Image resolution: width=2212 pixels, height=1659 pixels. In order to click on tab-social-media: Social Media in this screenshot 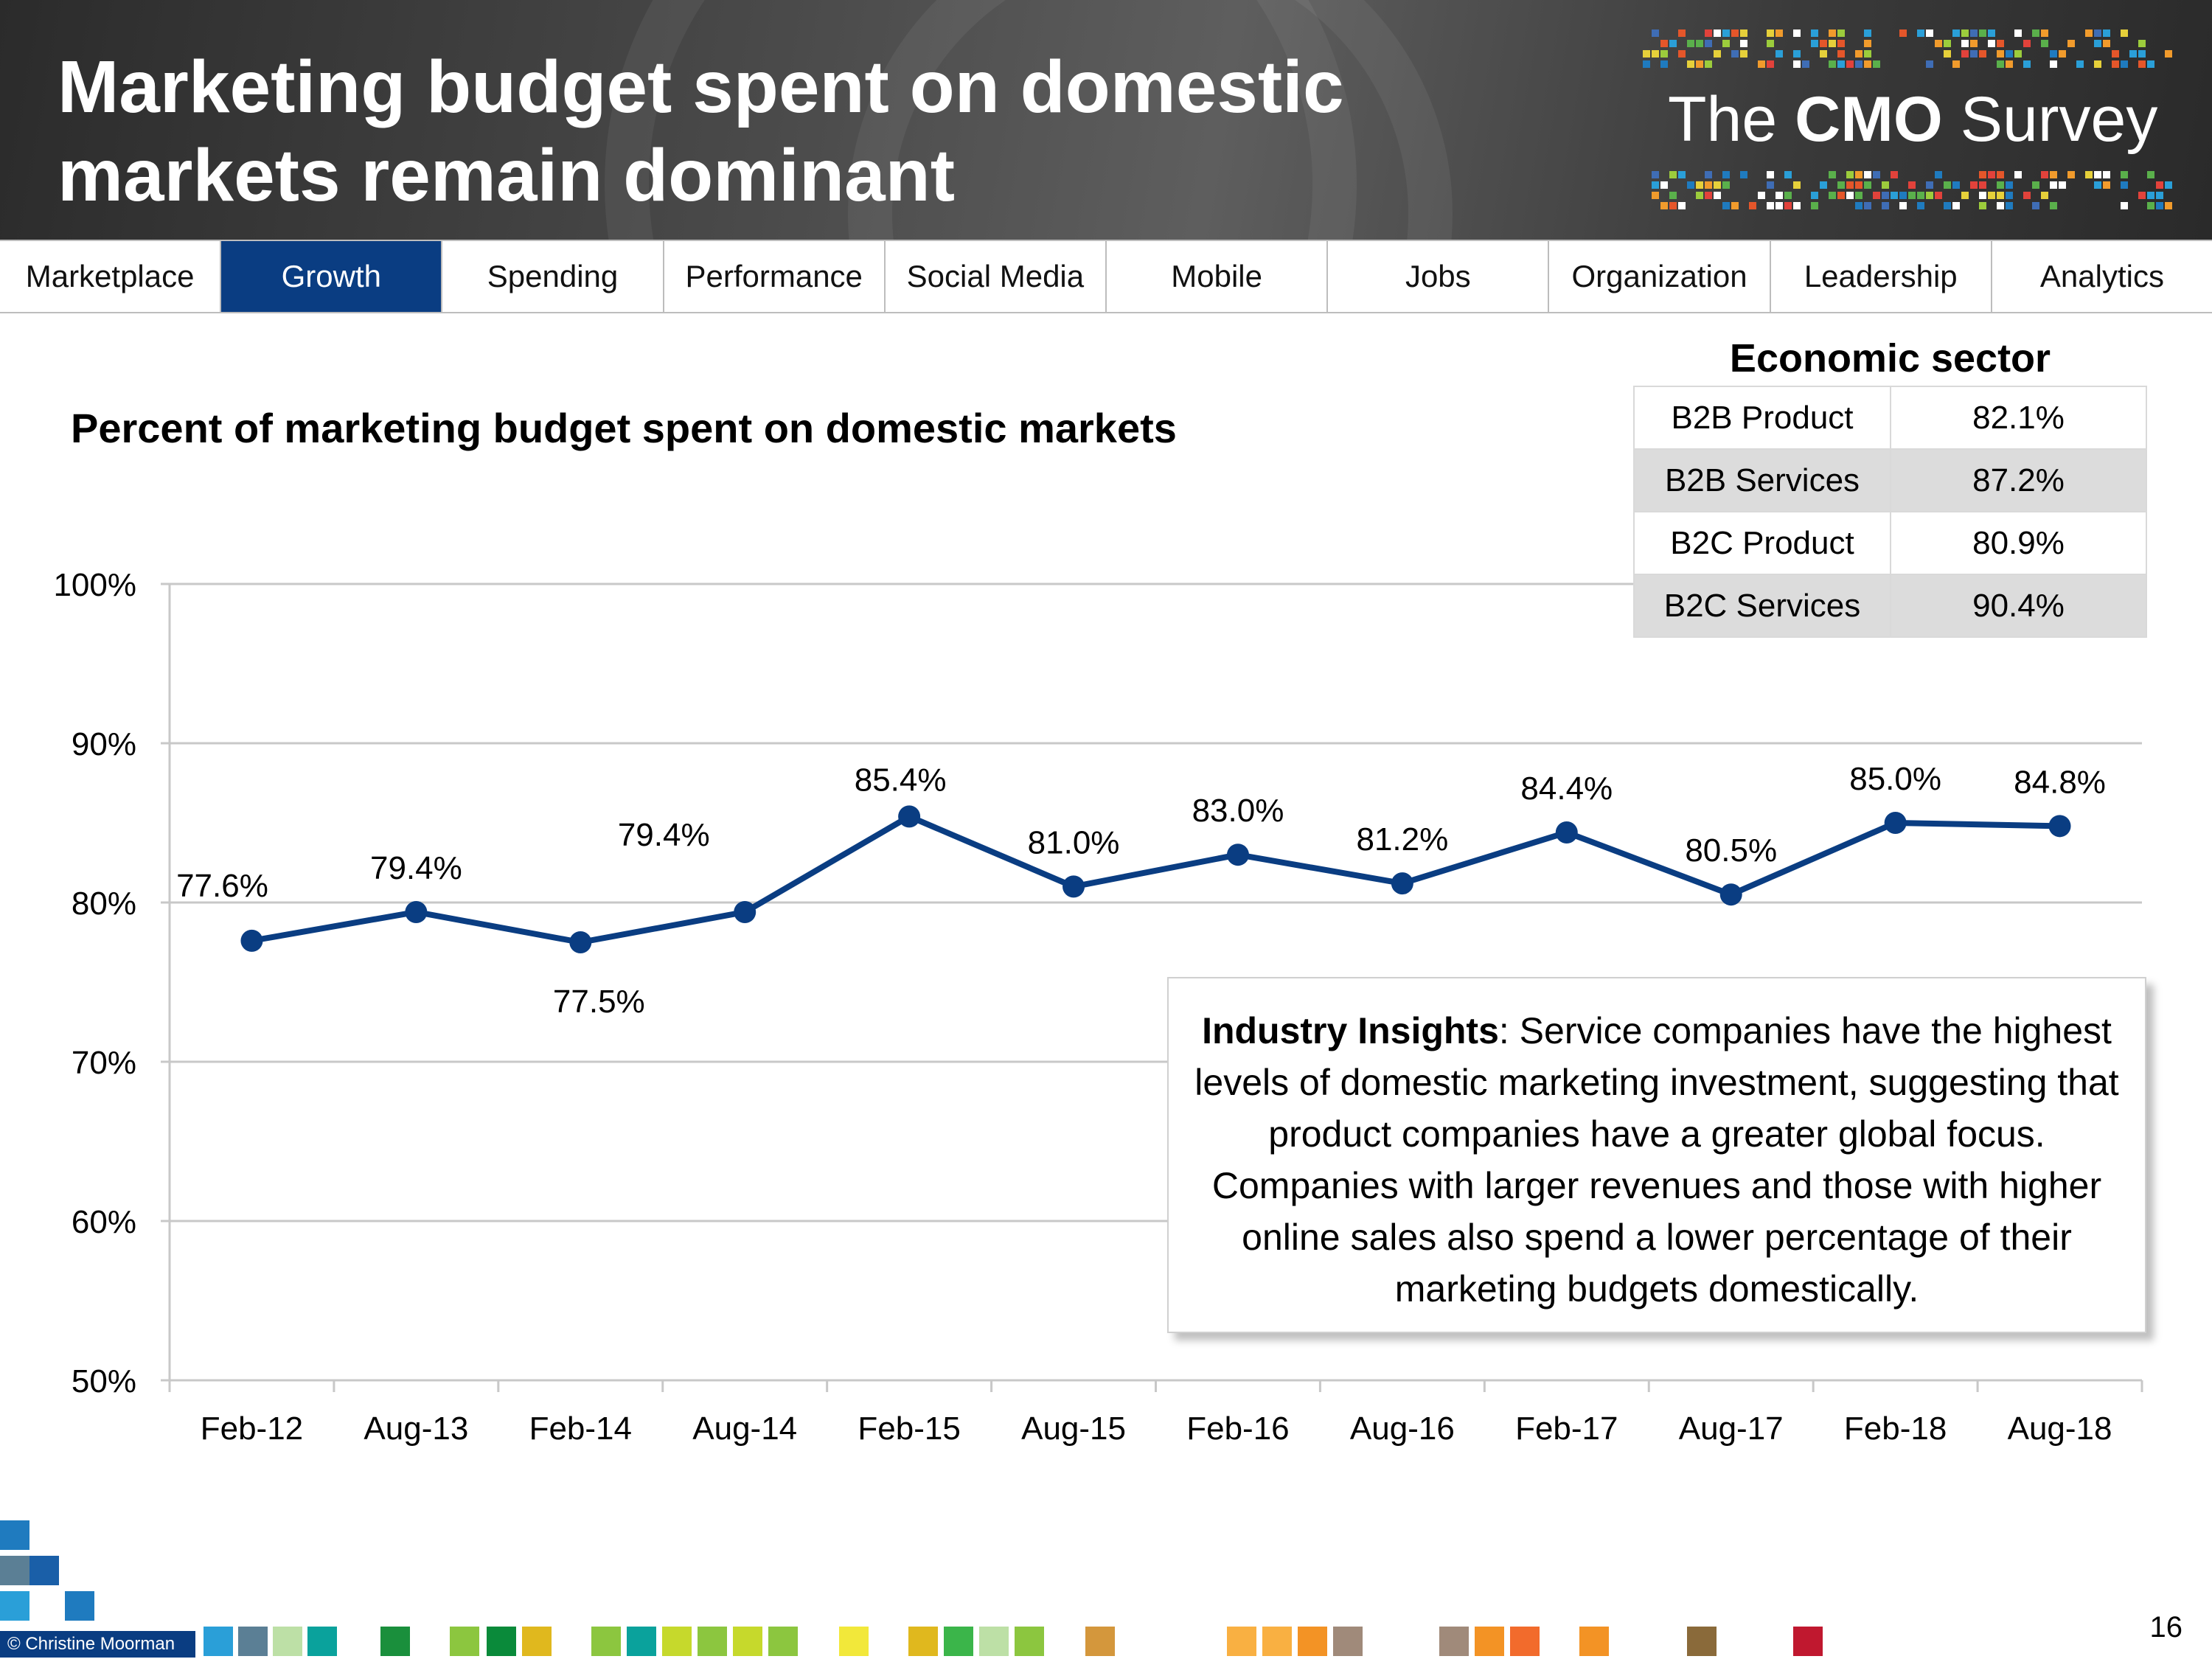, I will do `click(996, 276)`.